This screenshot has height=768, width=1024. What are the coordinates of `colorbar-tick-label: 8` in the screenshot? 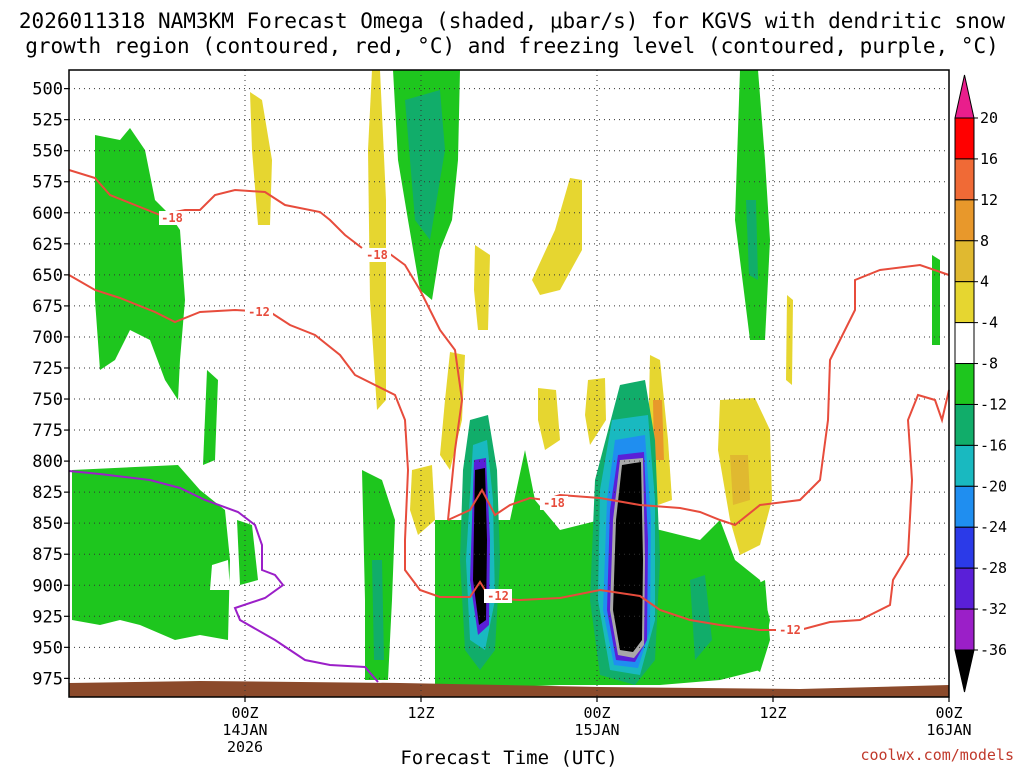 It's located at (984, 241).